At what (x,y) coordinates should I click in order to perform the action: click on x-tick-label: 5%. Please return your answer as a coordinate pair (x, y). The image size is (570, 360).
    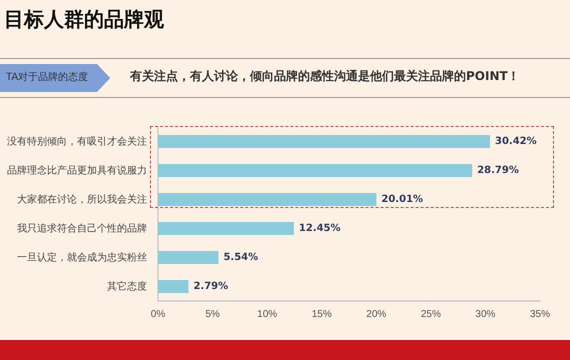
    Looking at the image, I should click on (212, 314).